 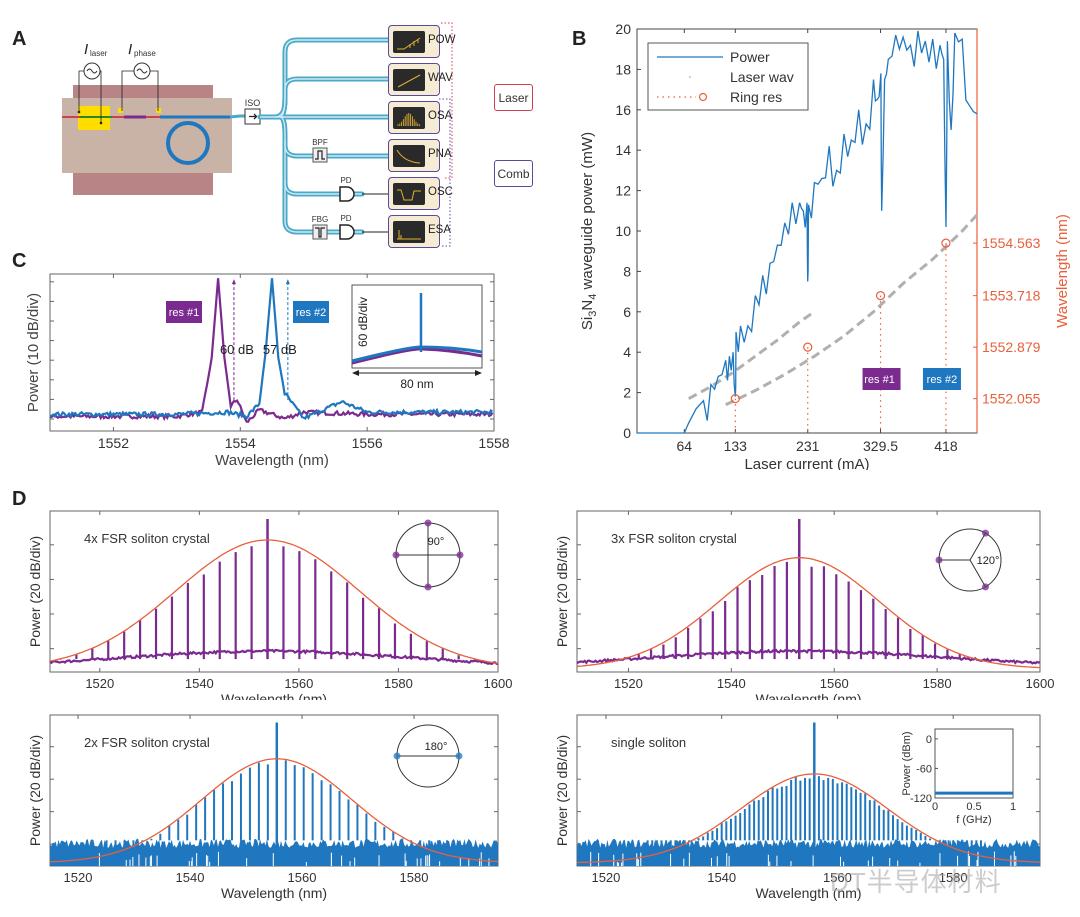 What do you see at coordinates (345, 218) in the screenshot?
I see `pd2-label: PD` at bounding box center [345, 218].